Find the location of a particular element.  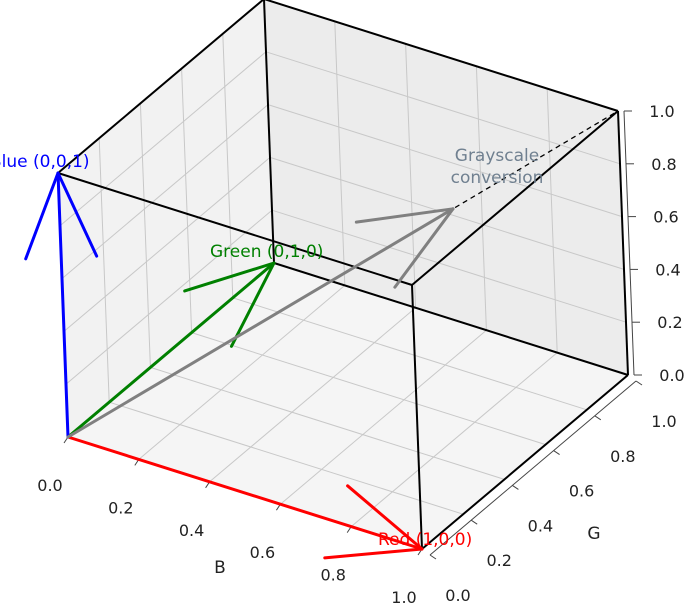

vector-blue is located at coordinates (61, 305).